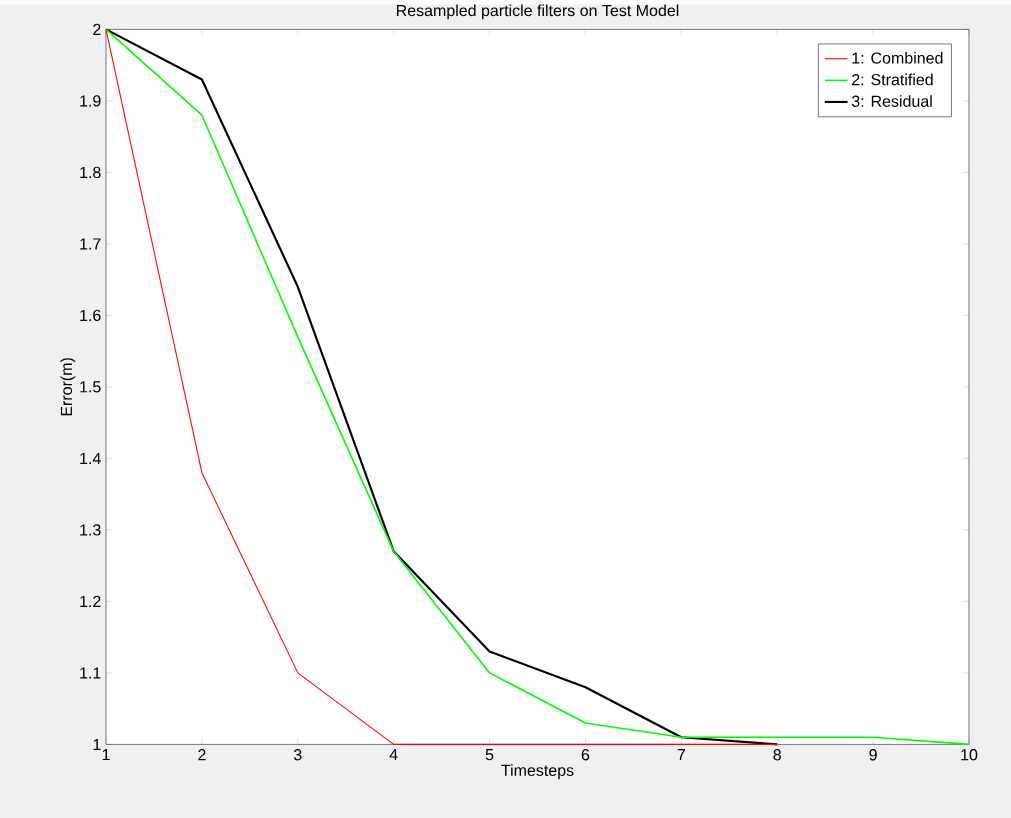 Image resolution: width=1011 pixels, height=818 pixels. Describe the element at coordinates (106, 754) in the screenshot. I see `x-tick-label: 1` at that location.